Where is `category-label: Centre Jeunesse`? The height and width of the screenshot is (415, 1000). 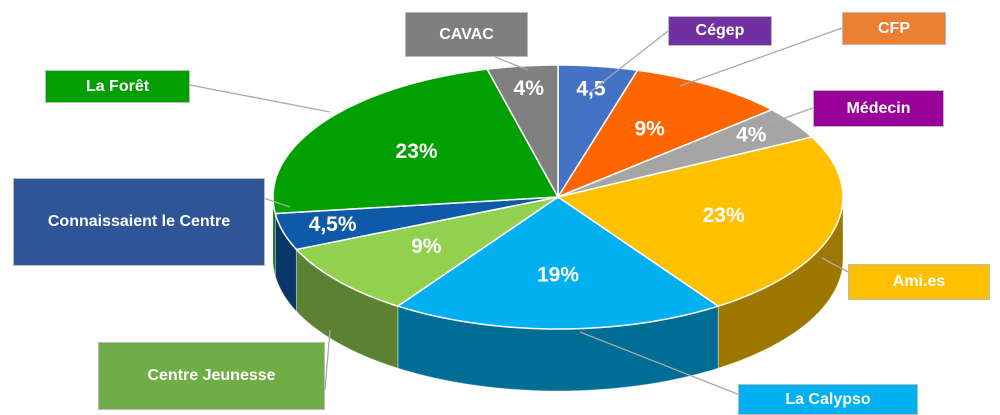
category-label: Centre Jeunesse is located at coordinates (211, 376).